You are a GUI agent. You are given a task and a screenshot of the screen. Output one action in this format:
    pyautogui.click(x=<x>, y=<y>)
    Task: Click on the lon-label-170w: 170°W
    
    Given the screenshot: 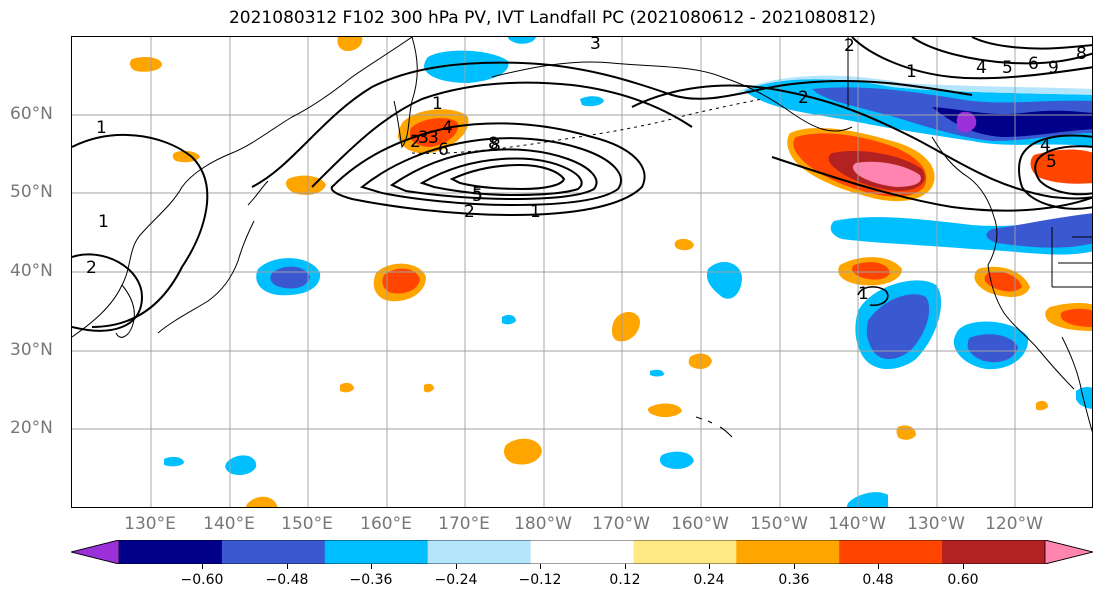 What is the action you would take?
    pyautogui.click(x=621, y=524)
    